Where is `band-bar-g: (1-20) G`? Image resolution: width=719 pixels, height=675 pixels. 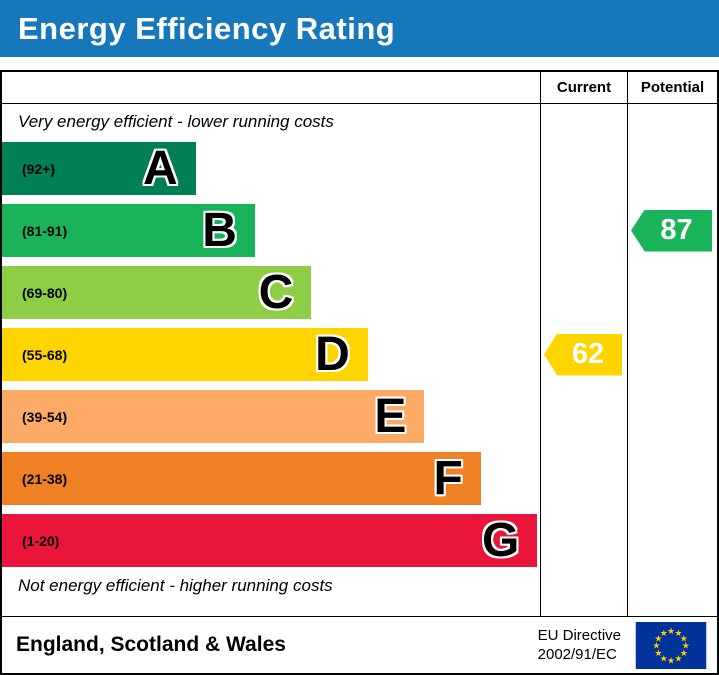 band-bar-g: (1-20) G is located at coordinates (270, 540).